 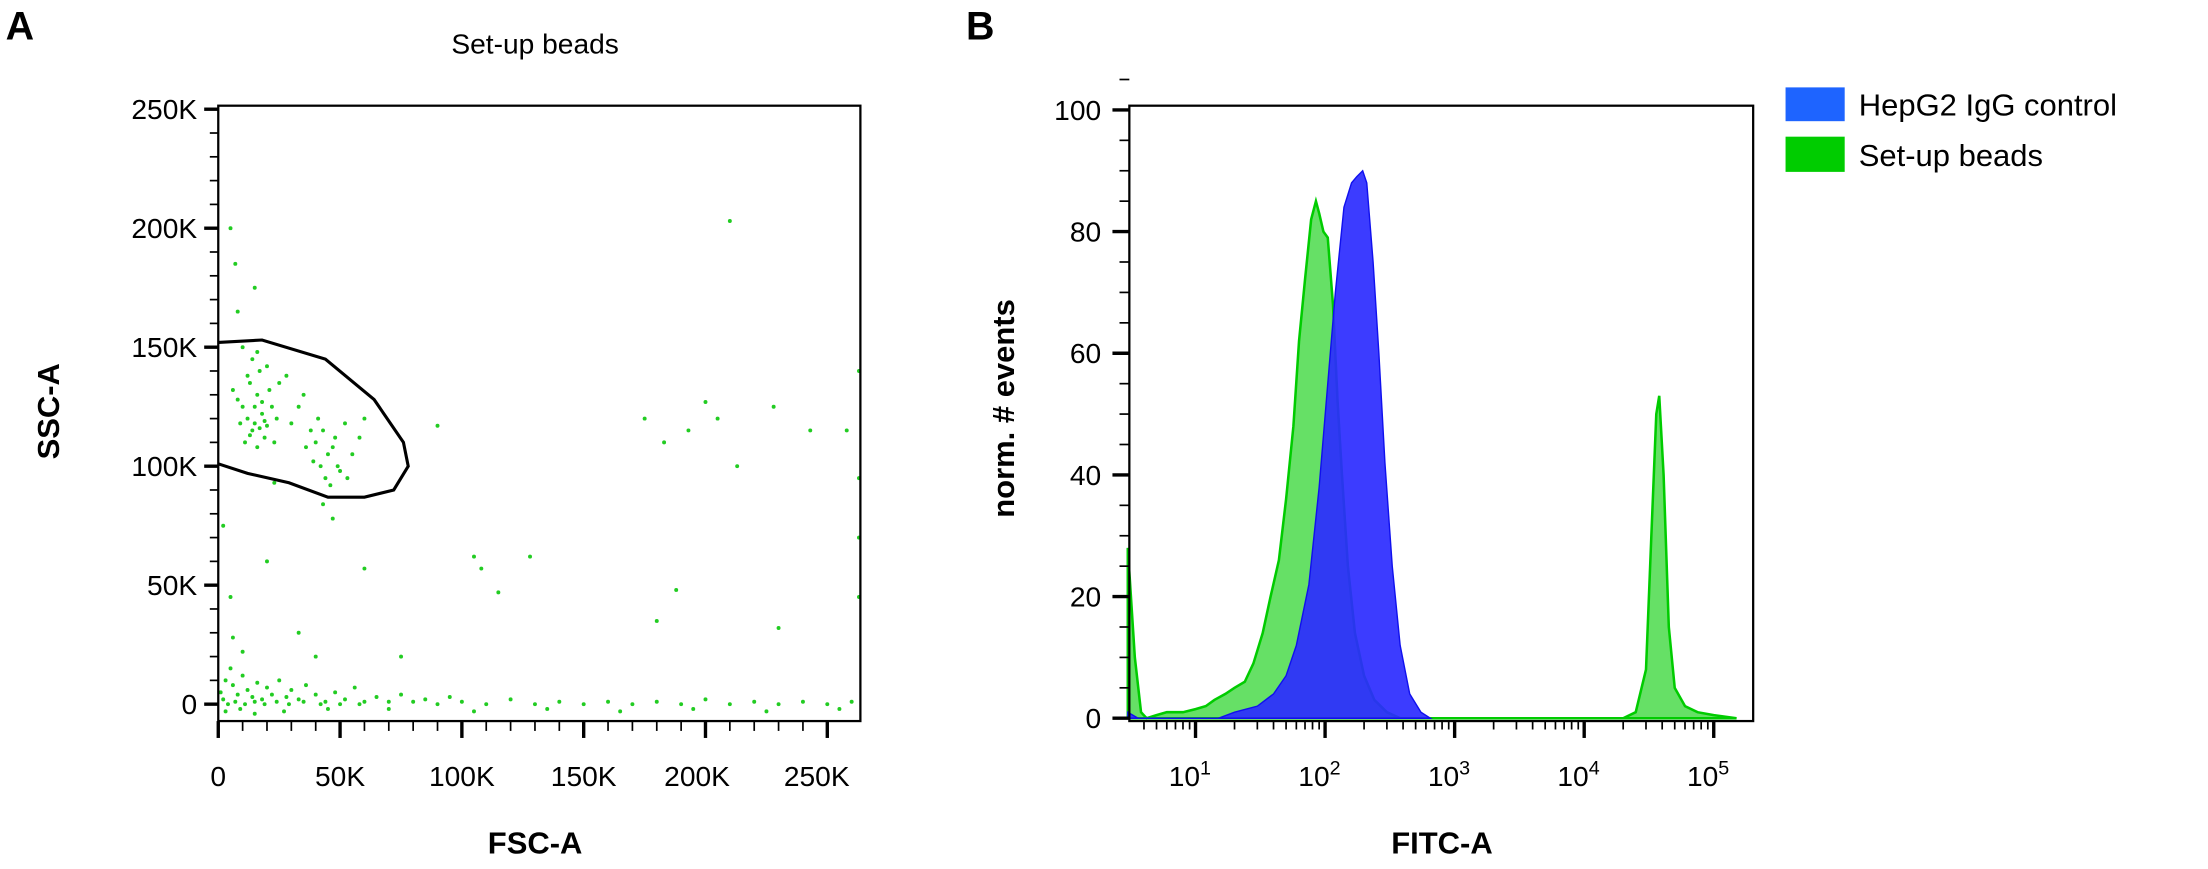 What do you see at coordinates (1578, 775) in the screenshot?
I see `x-tick-label: 104` at bounding box center [1578, 775].